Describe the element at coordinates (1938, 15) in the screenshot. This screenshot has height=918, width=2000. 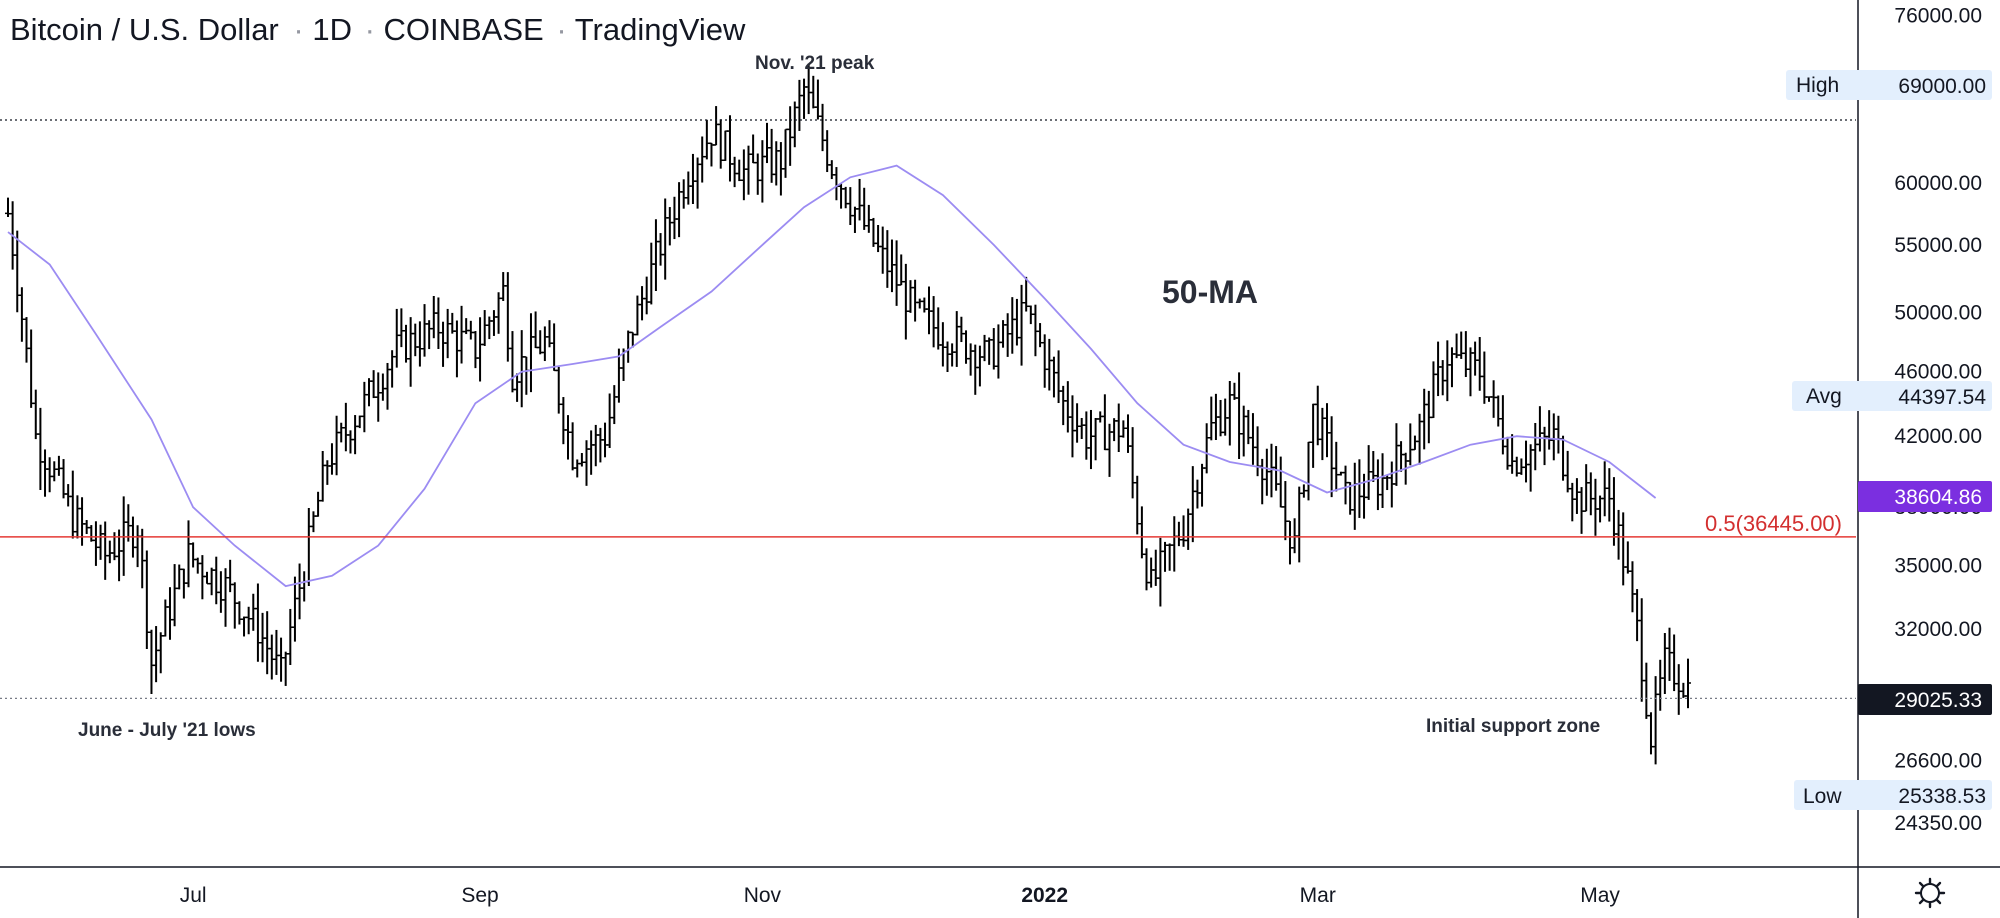
I see `price-tick: 76000.00` at that location.